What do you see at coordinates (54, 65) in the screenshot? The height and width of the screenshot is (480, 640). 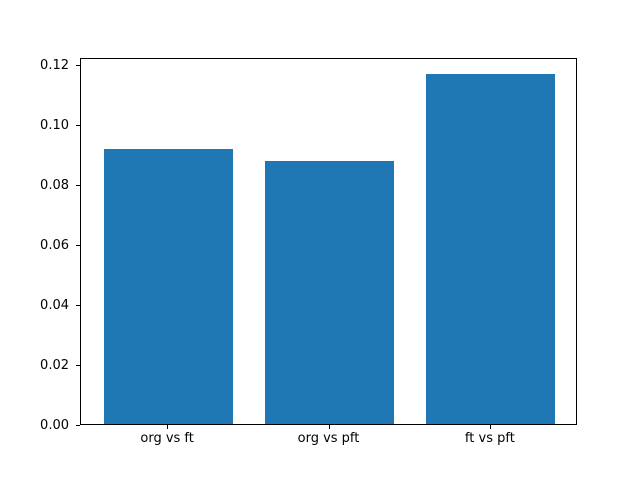 I see `y-tick-label: 0.12` at bounding box center [54, 65].